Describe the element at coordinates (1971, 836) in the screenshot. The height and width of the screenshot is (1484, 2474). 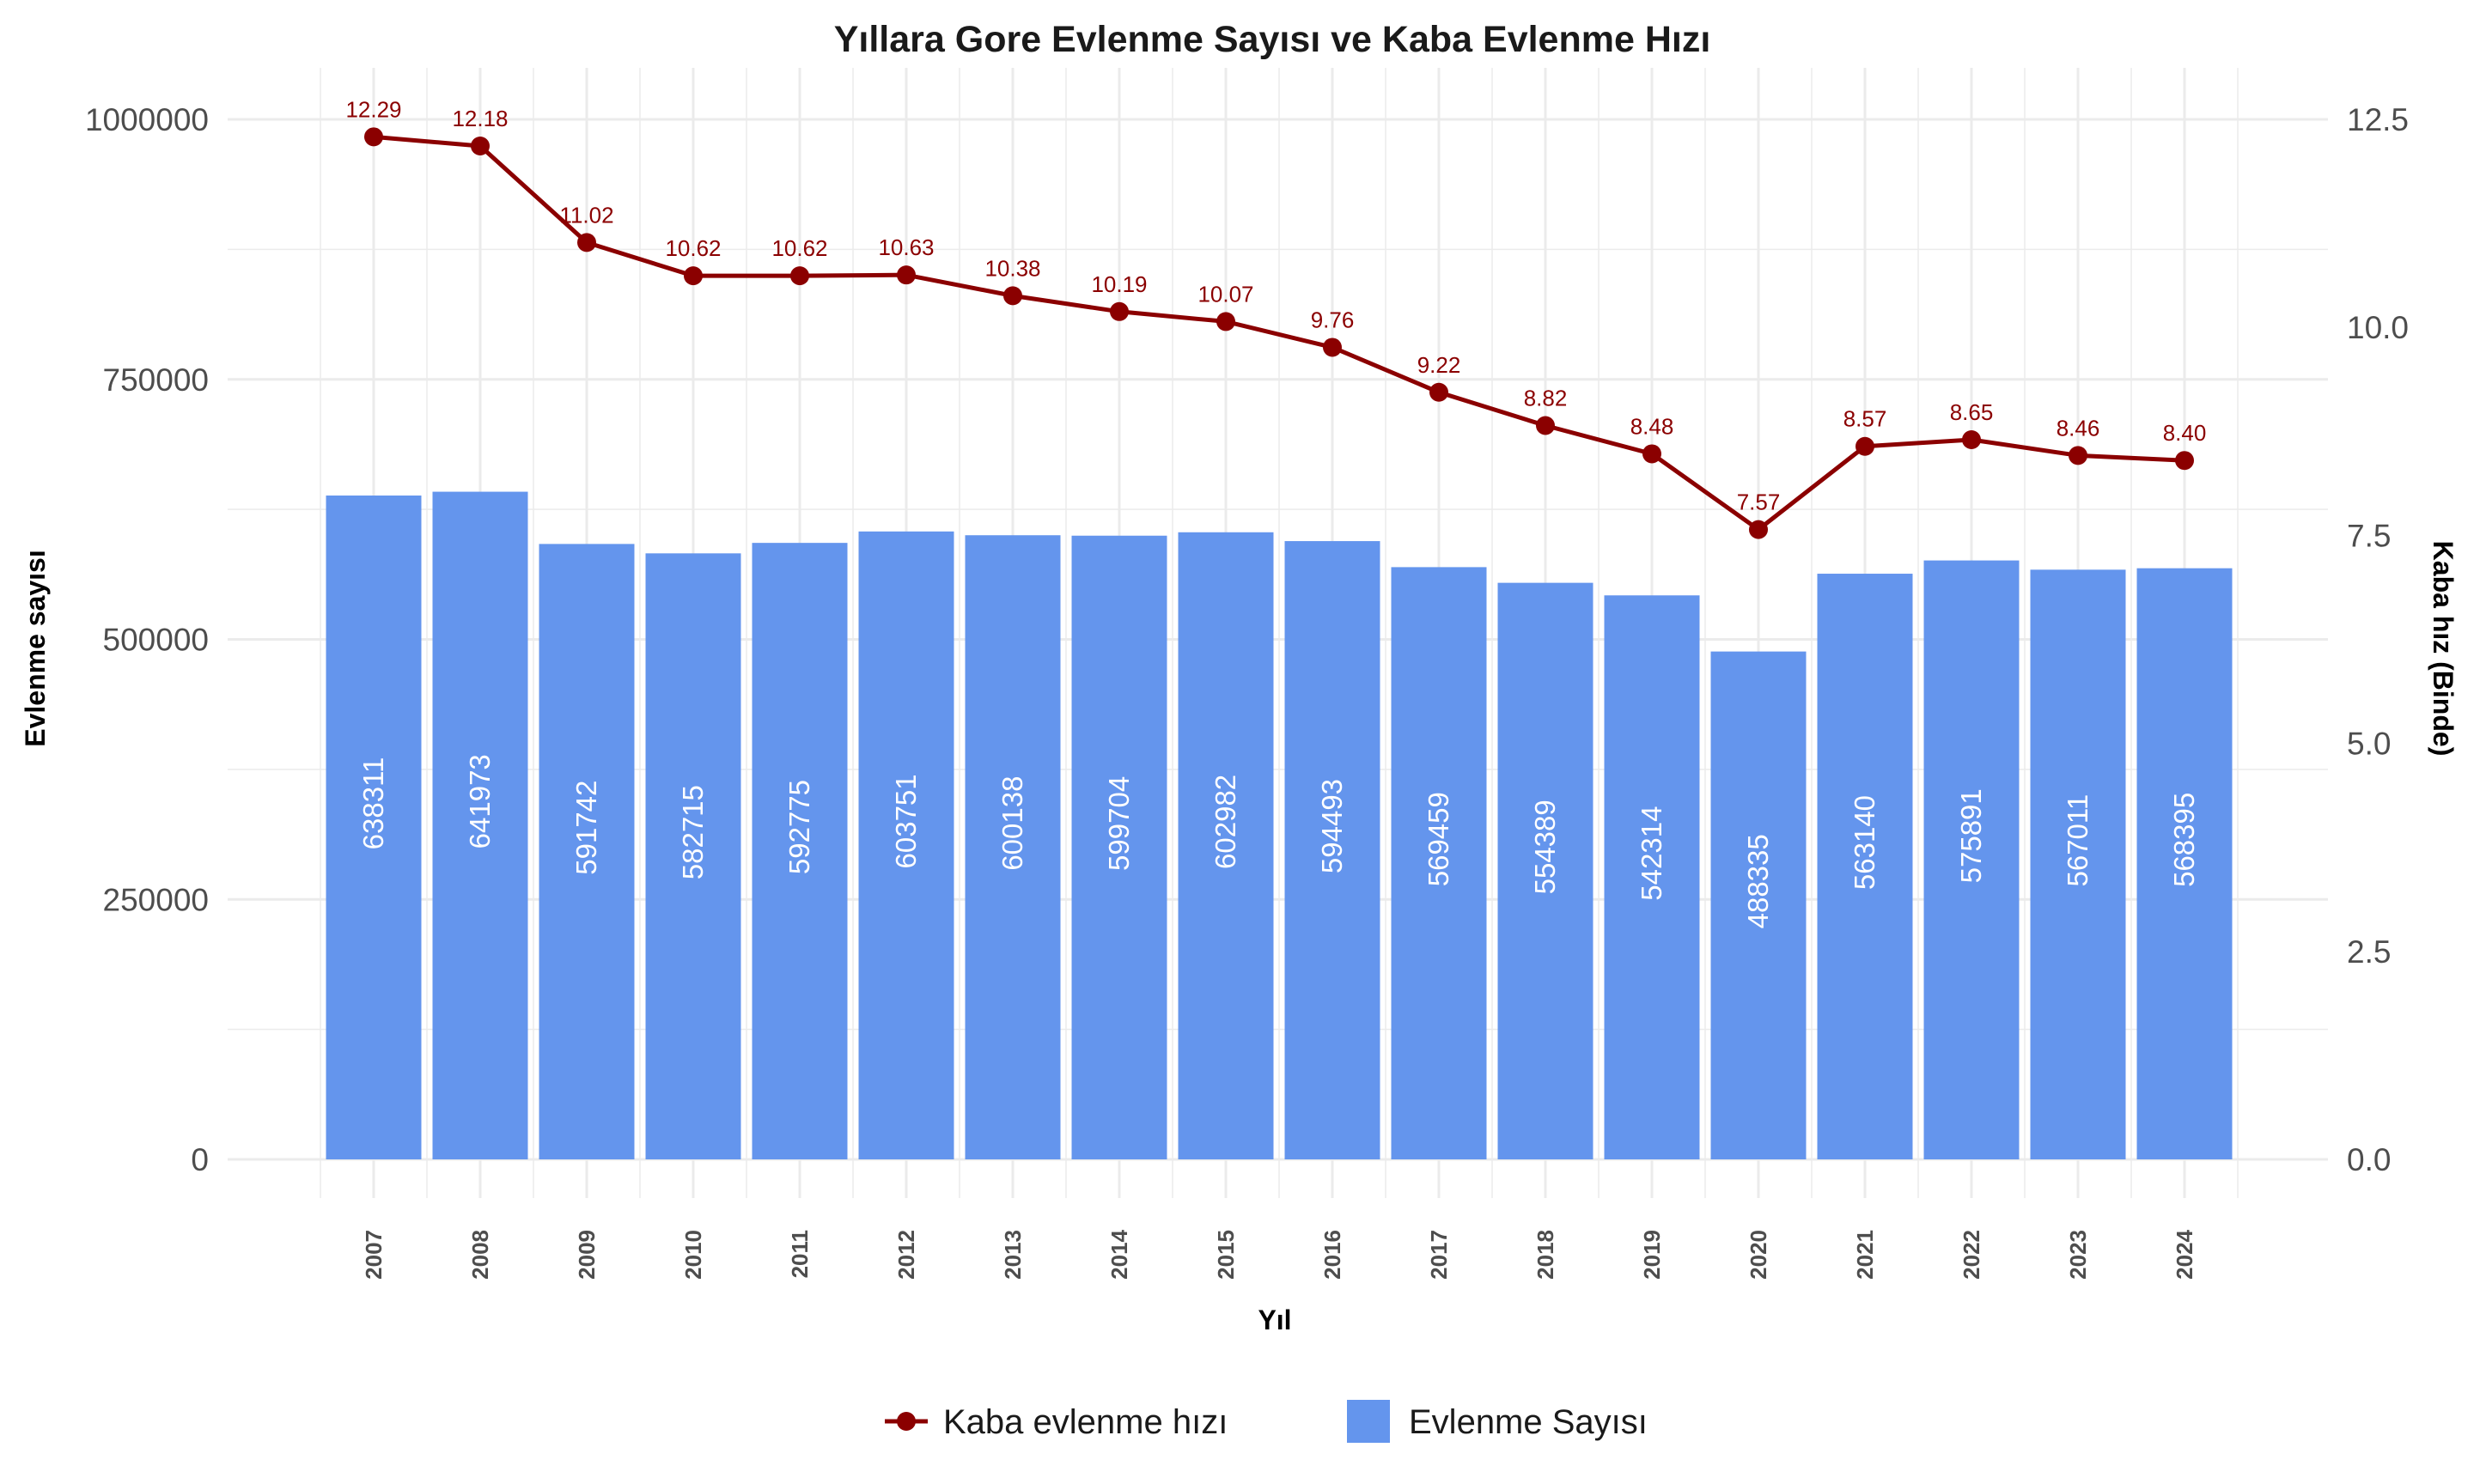
I see `bar-value-label: 575891` at that location.